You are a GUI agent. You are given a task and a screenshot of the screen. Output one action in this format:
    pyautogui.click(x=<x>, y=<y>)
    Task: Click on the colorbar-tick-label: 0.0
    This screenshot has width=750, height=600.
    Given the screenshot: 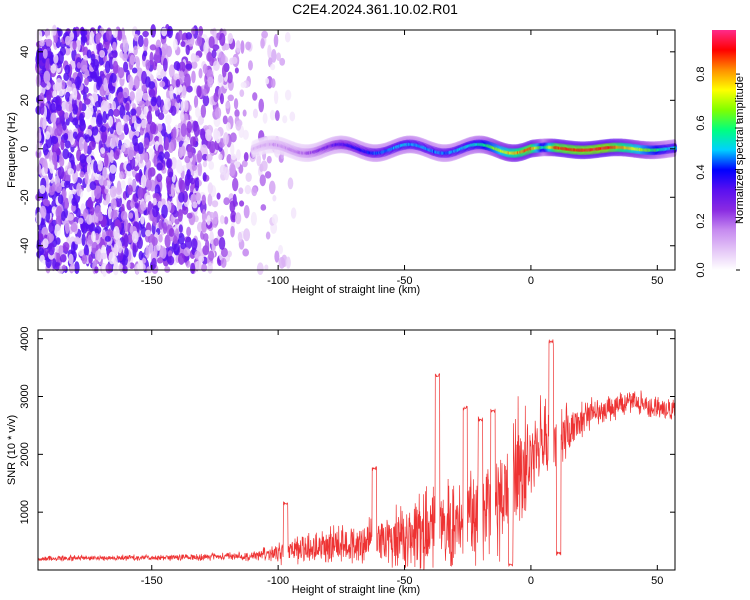 What is the action you would take?
    pyautogui.click(x=701, y=269)
    